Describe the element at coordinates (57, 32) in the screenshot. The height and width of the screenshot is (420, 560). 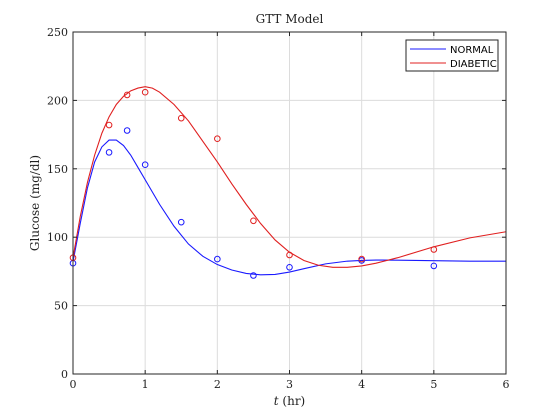
I see `y-tick-label: 250` at that location.